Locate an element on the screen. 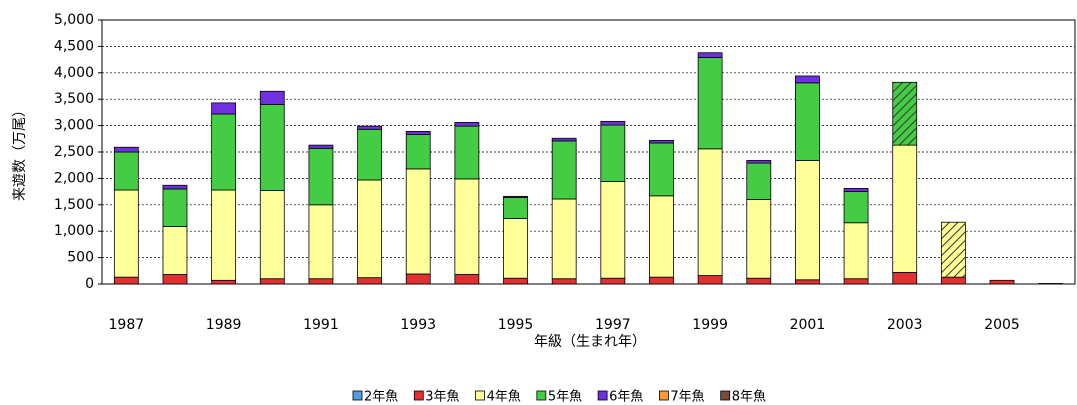  y-tick-label: 3,500 is located at coordinates (74, 99).